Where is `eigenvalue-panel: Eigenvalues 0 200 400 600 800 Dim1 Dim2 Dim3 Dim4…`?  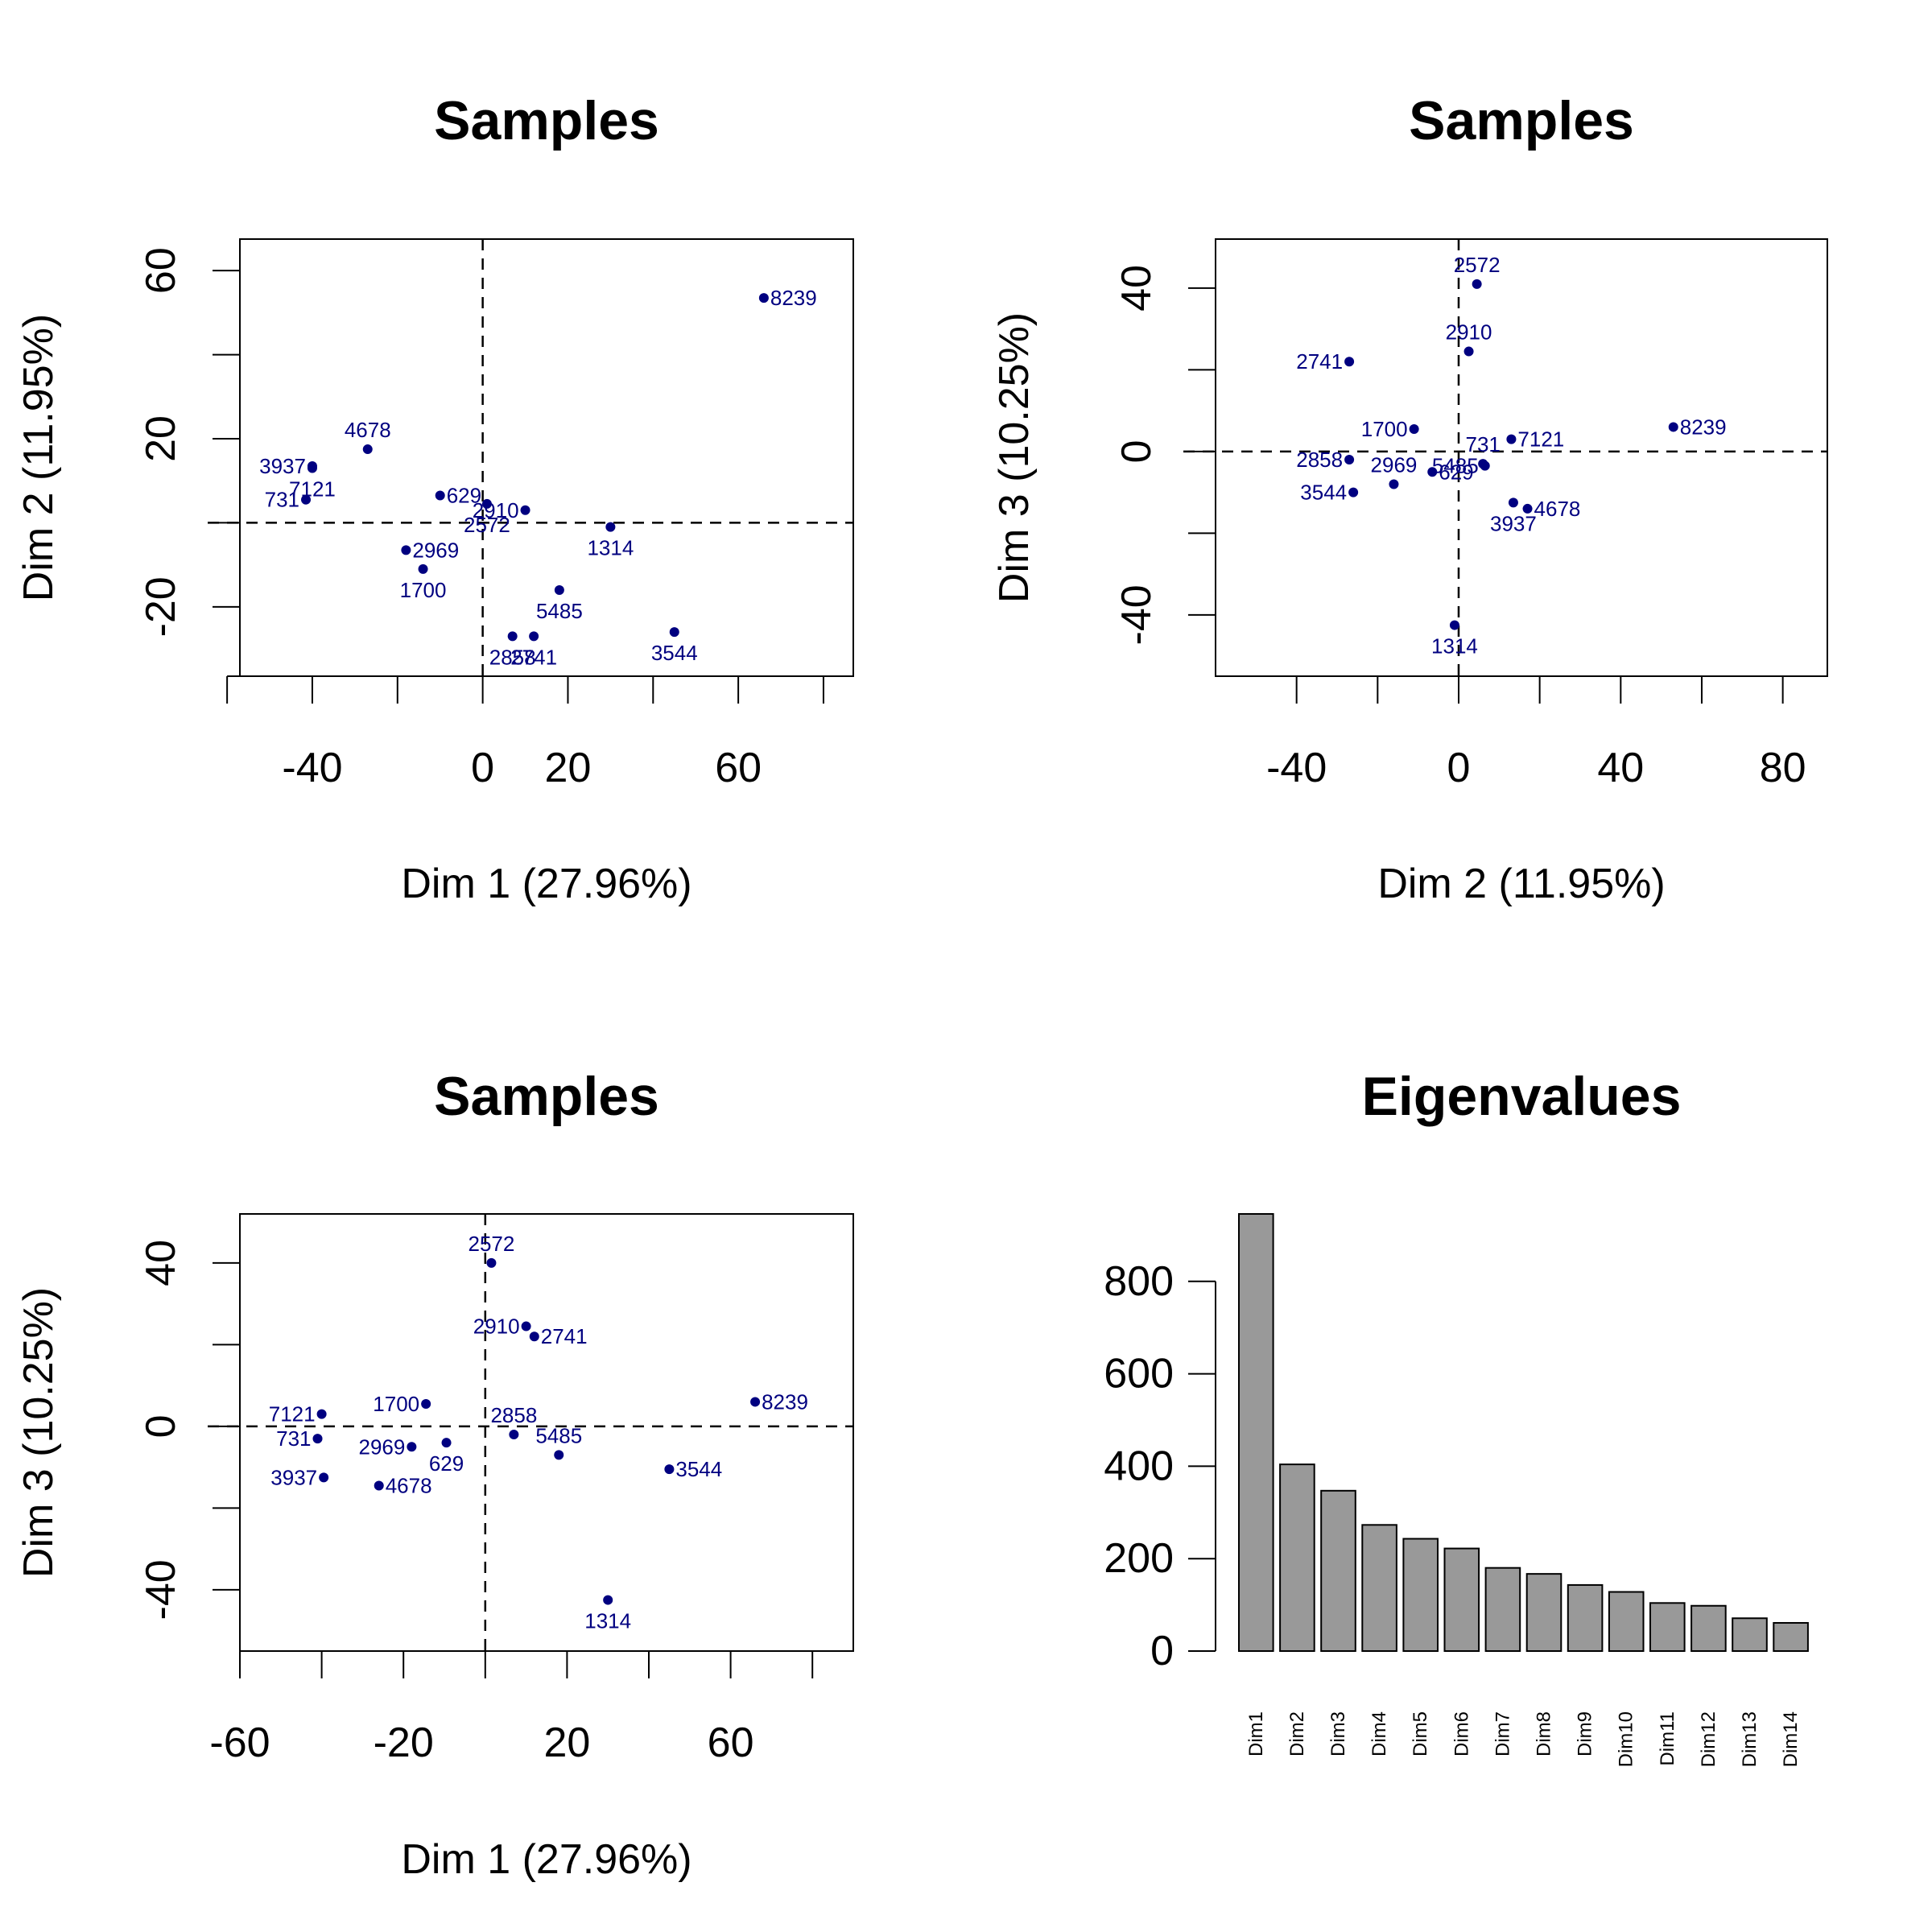
eigenvalue-panel: Eigenvalues 0 200 400 600 800 Dim1 Dim2 Dim3 Dim4… is located at coordinates (1456, 1416).